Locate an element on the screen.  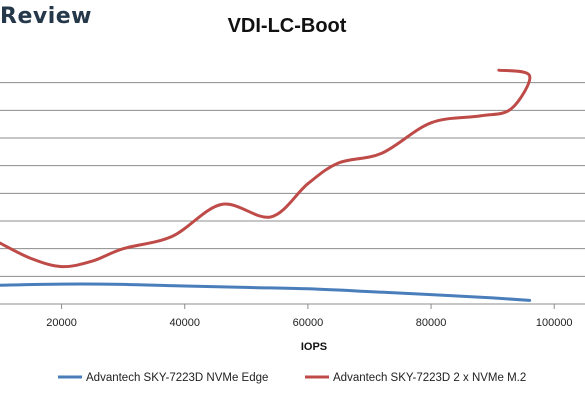
chart-title: VDI-LC-Boot is located at coordinates (287, 26).